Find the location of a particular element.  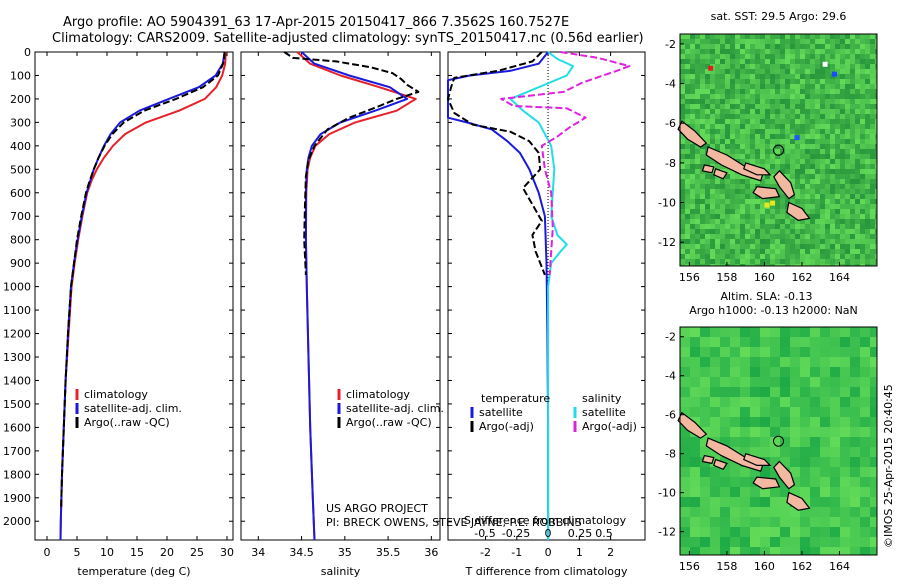

difference-legend-label: satellite is located at coordinates (501, 412).